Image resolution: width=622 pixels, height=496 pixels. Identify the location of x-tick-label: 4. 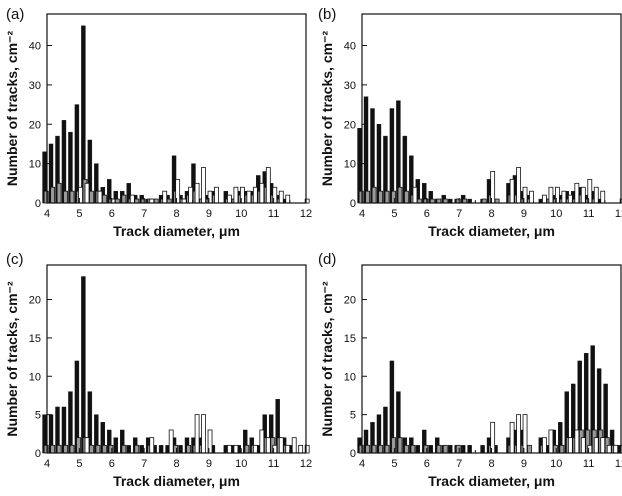
(362, 464).